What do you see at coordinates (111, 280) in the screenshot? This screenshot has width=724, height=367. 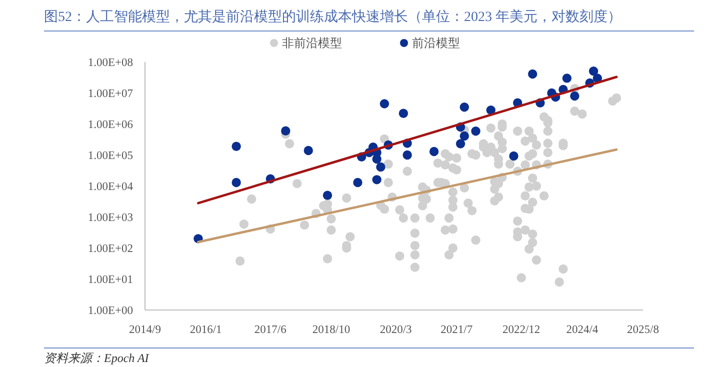 I see `y-tick-label: 1.00E+01` at bounding box center [111, 280].